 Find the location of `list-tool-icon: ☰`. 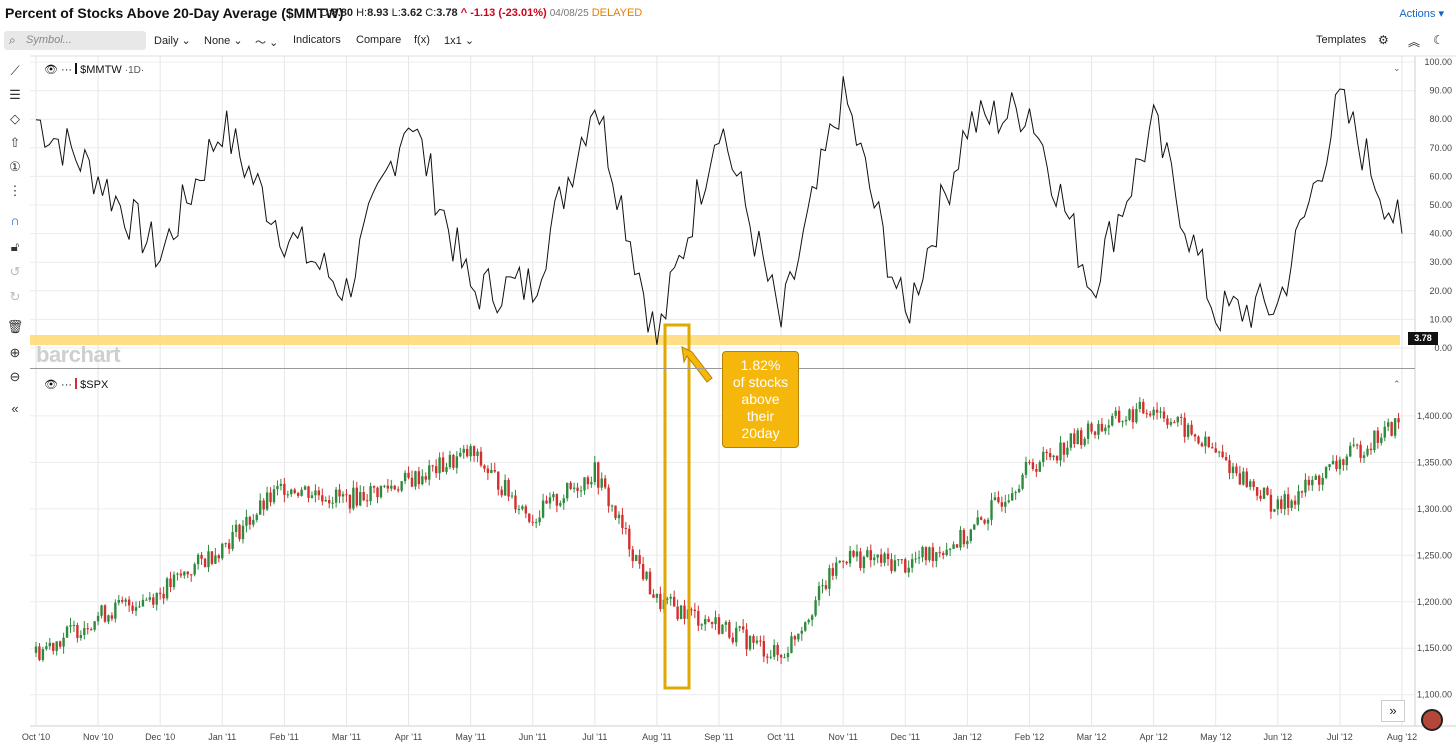

list-tool-icon: ☰ is located at coordinates (15, 94).